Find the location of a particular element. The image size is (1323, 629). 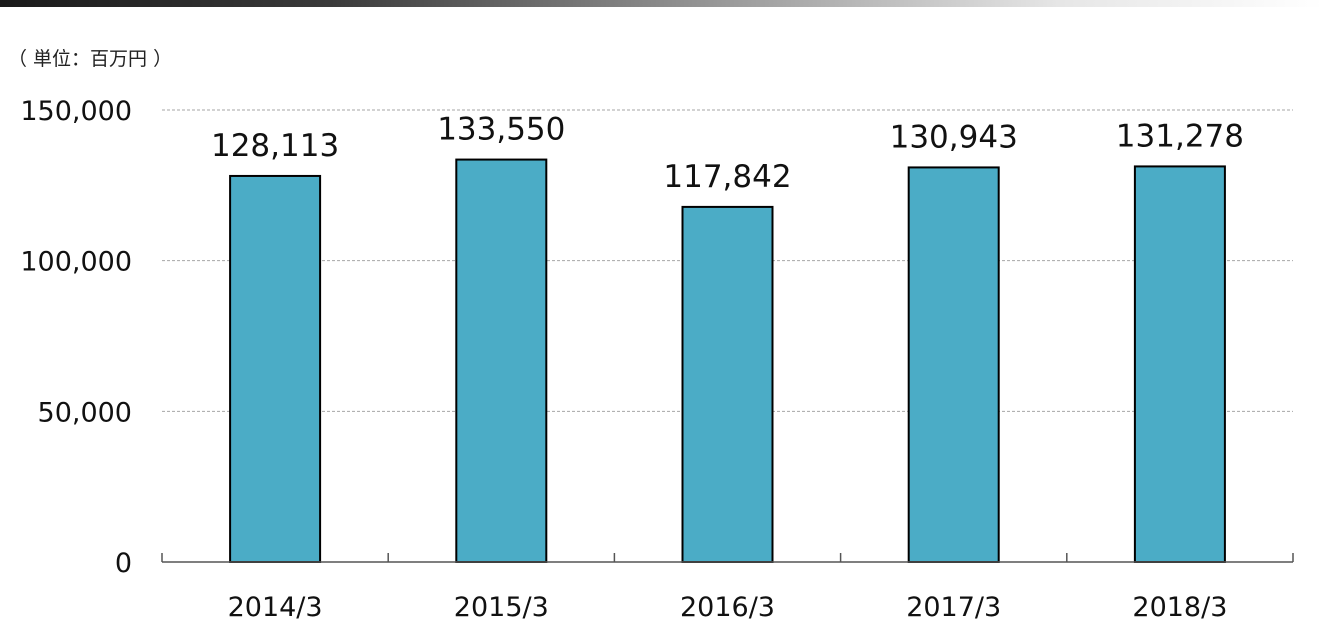

bar-2017/3 is located at coordinates (953, 365).